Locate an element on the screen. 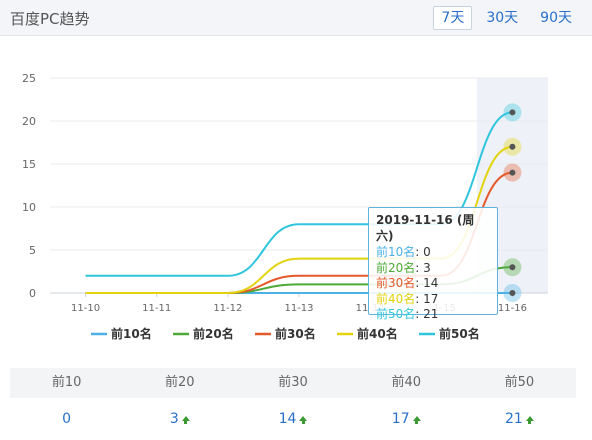 Image resolution: width=592 pixels, height=440 pixels. legend-label: 前50名 is located at coordinates (459, 333).